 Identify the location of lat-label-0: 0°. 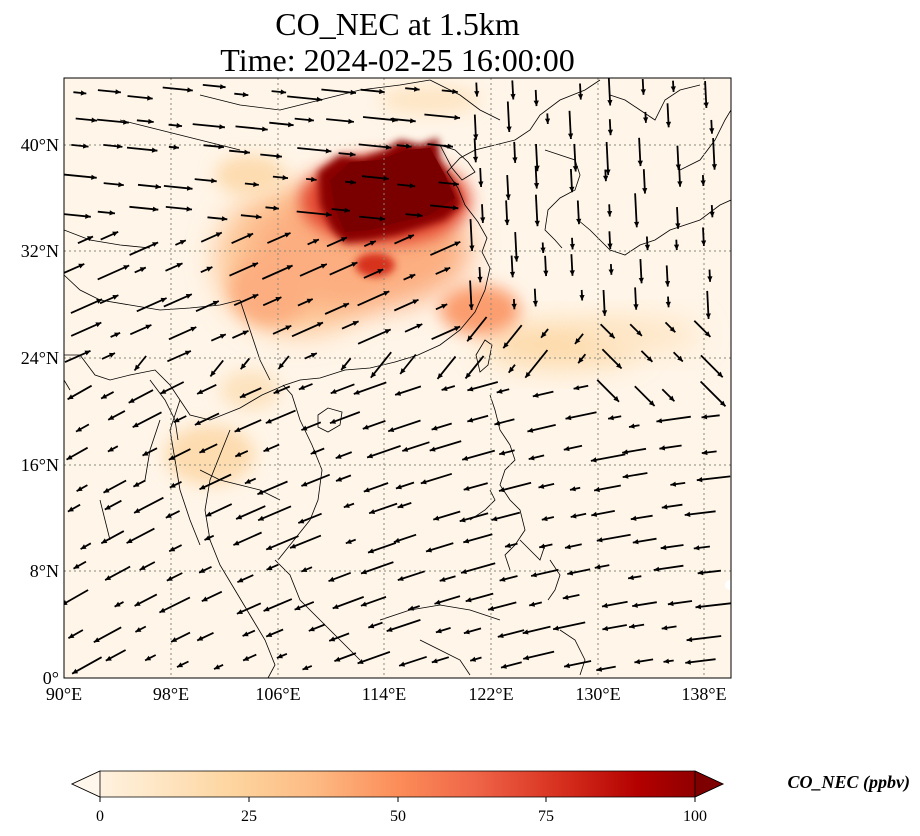
(51, 678).